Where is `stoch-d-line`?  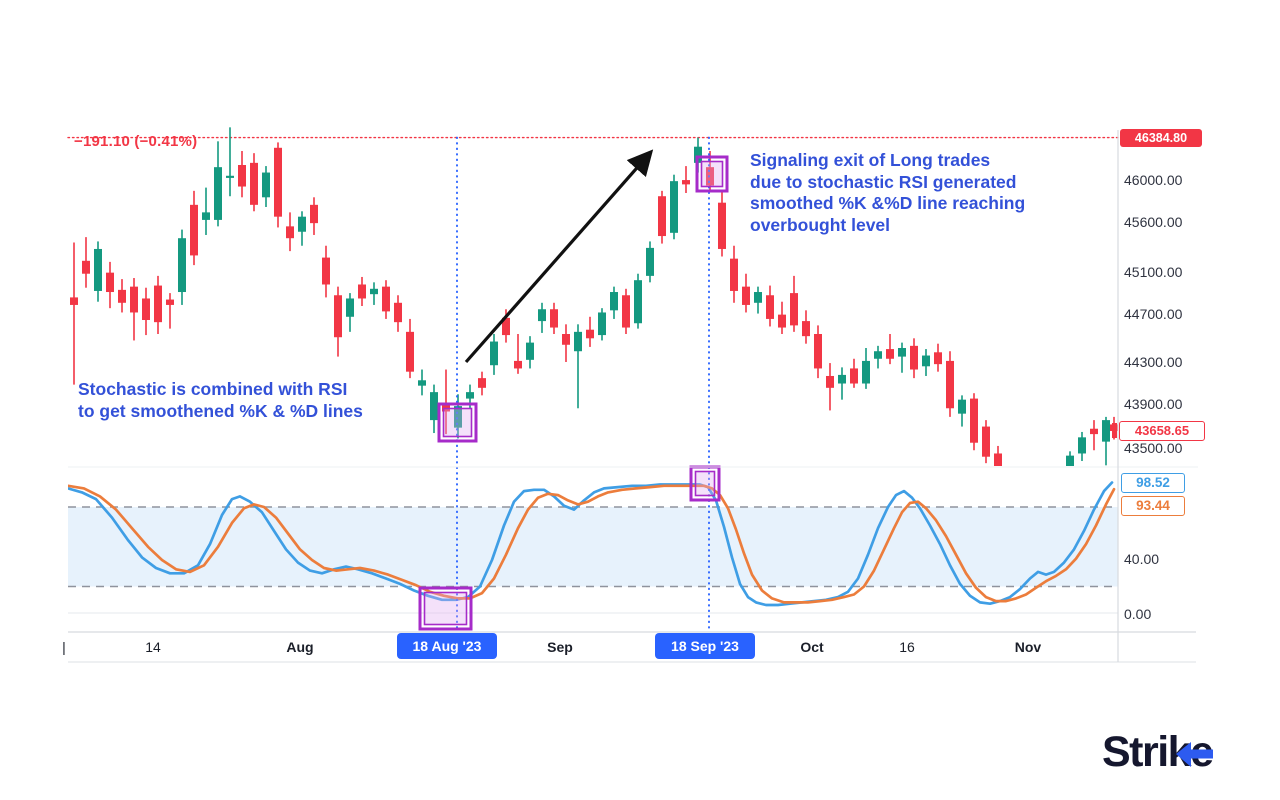 stoch-d-line is located at coordinates (592, 544).